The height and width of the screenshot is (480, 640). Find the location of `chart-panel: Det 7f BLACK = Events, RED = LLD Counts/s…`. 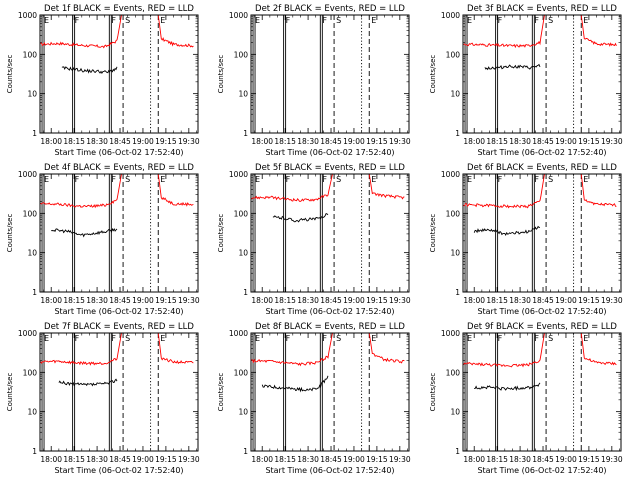

chart-panel: Det 7f BLACK = Events, RED = LLD Counts/s… is located at coordinates (103, 398).